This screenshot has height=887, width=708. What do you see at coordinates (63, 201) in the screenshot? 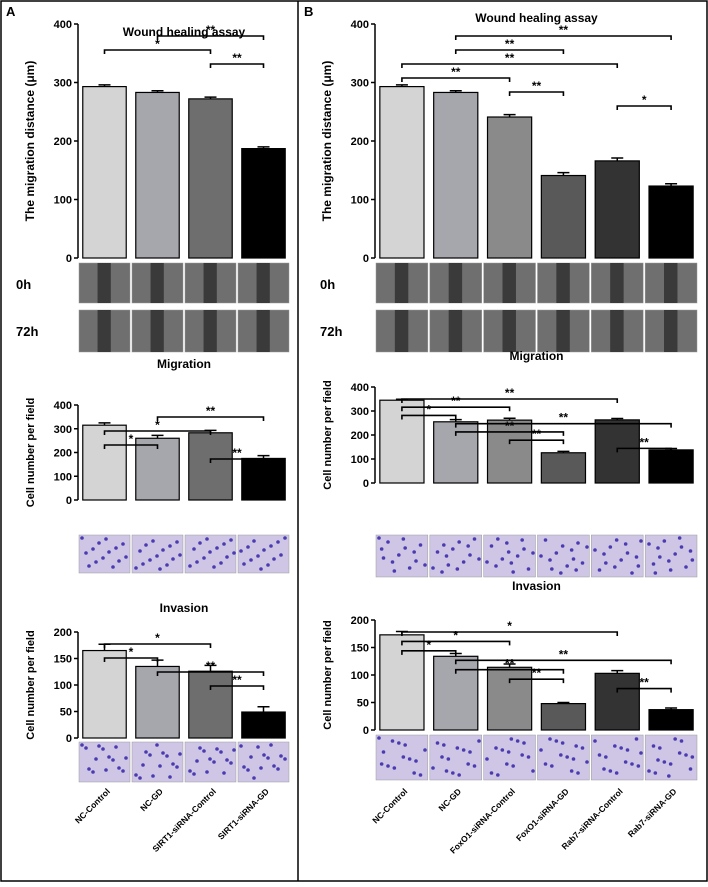
I see `y-tick-label: 100` at bounding box center [63, 201].